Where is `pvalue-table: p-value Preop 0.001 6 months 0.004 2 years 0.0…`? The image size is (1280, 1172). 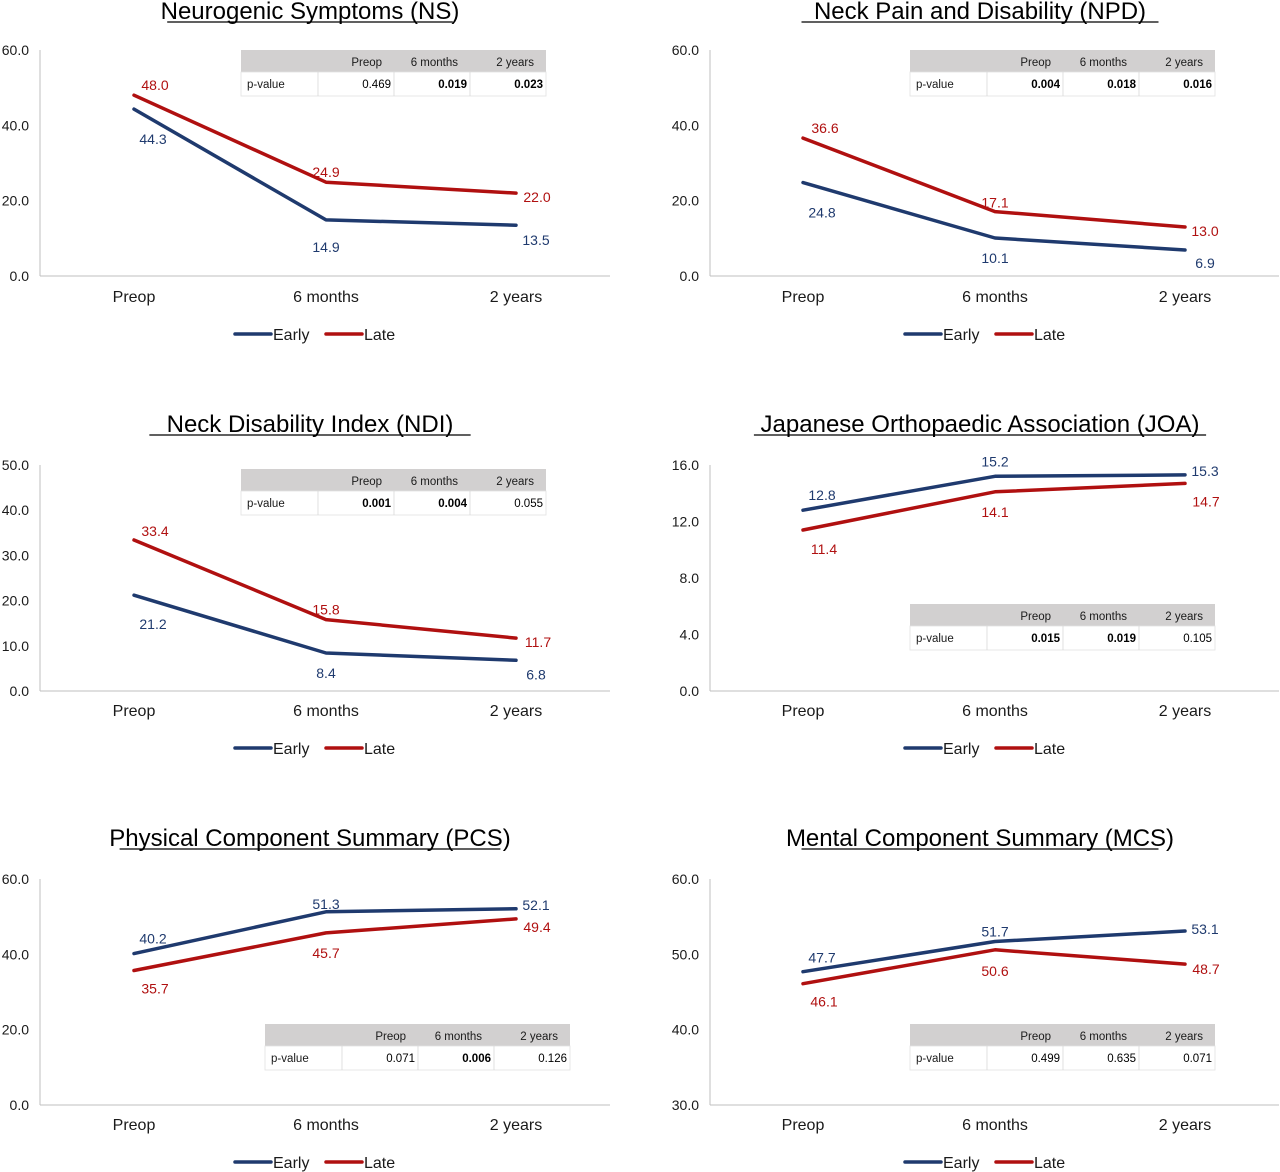
pvalue-table: p-value Preop 0.001 6 months 0.004 2 years 0.0… is located at coordinates (393, 492).